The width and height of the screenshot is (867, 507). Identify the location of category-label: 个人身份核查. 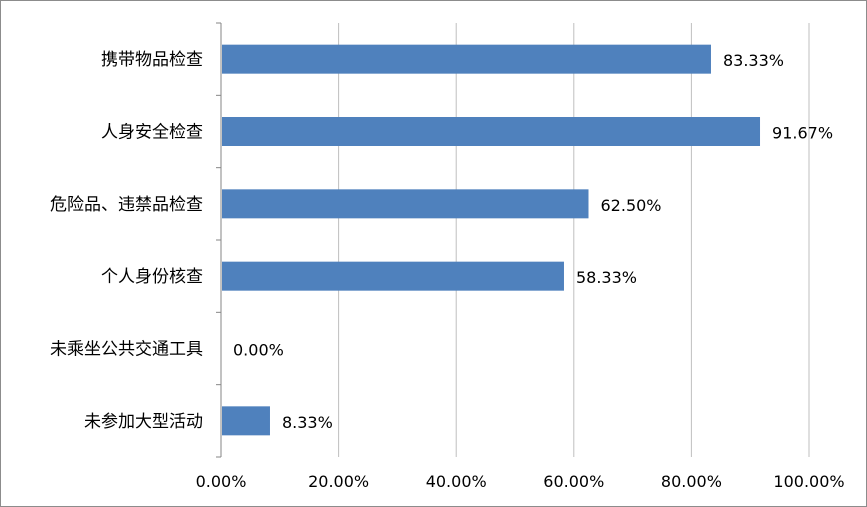
(152, 277).